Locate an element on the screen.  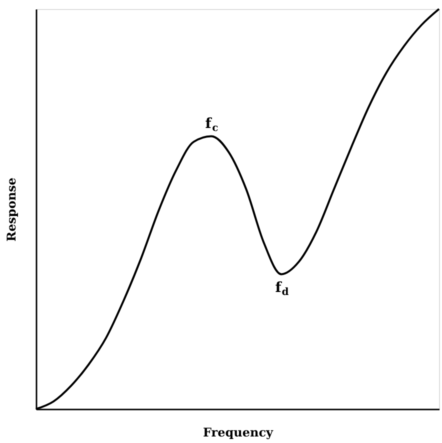
y-axis-title: Response is located at coordinates (11, 209).